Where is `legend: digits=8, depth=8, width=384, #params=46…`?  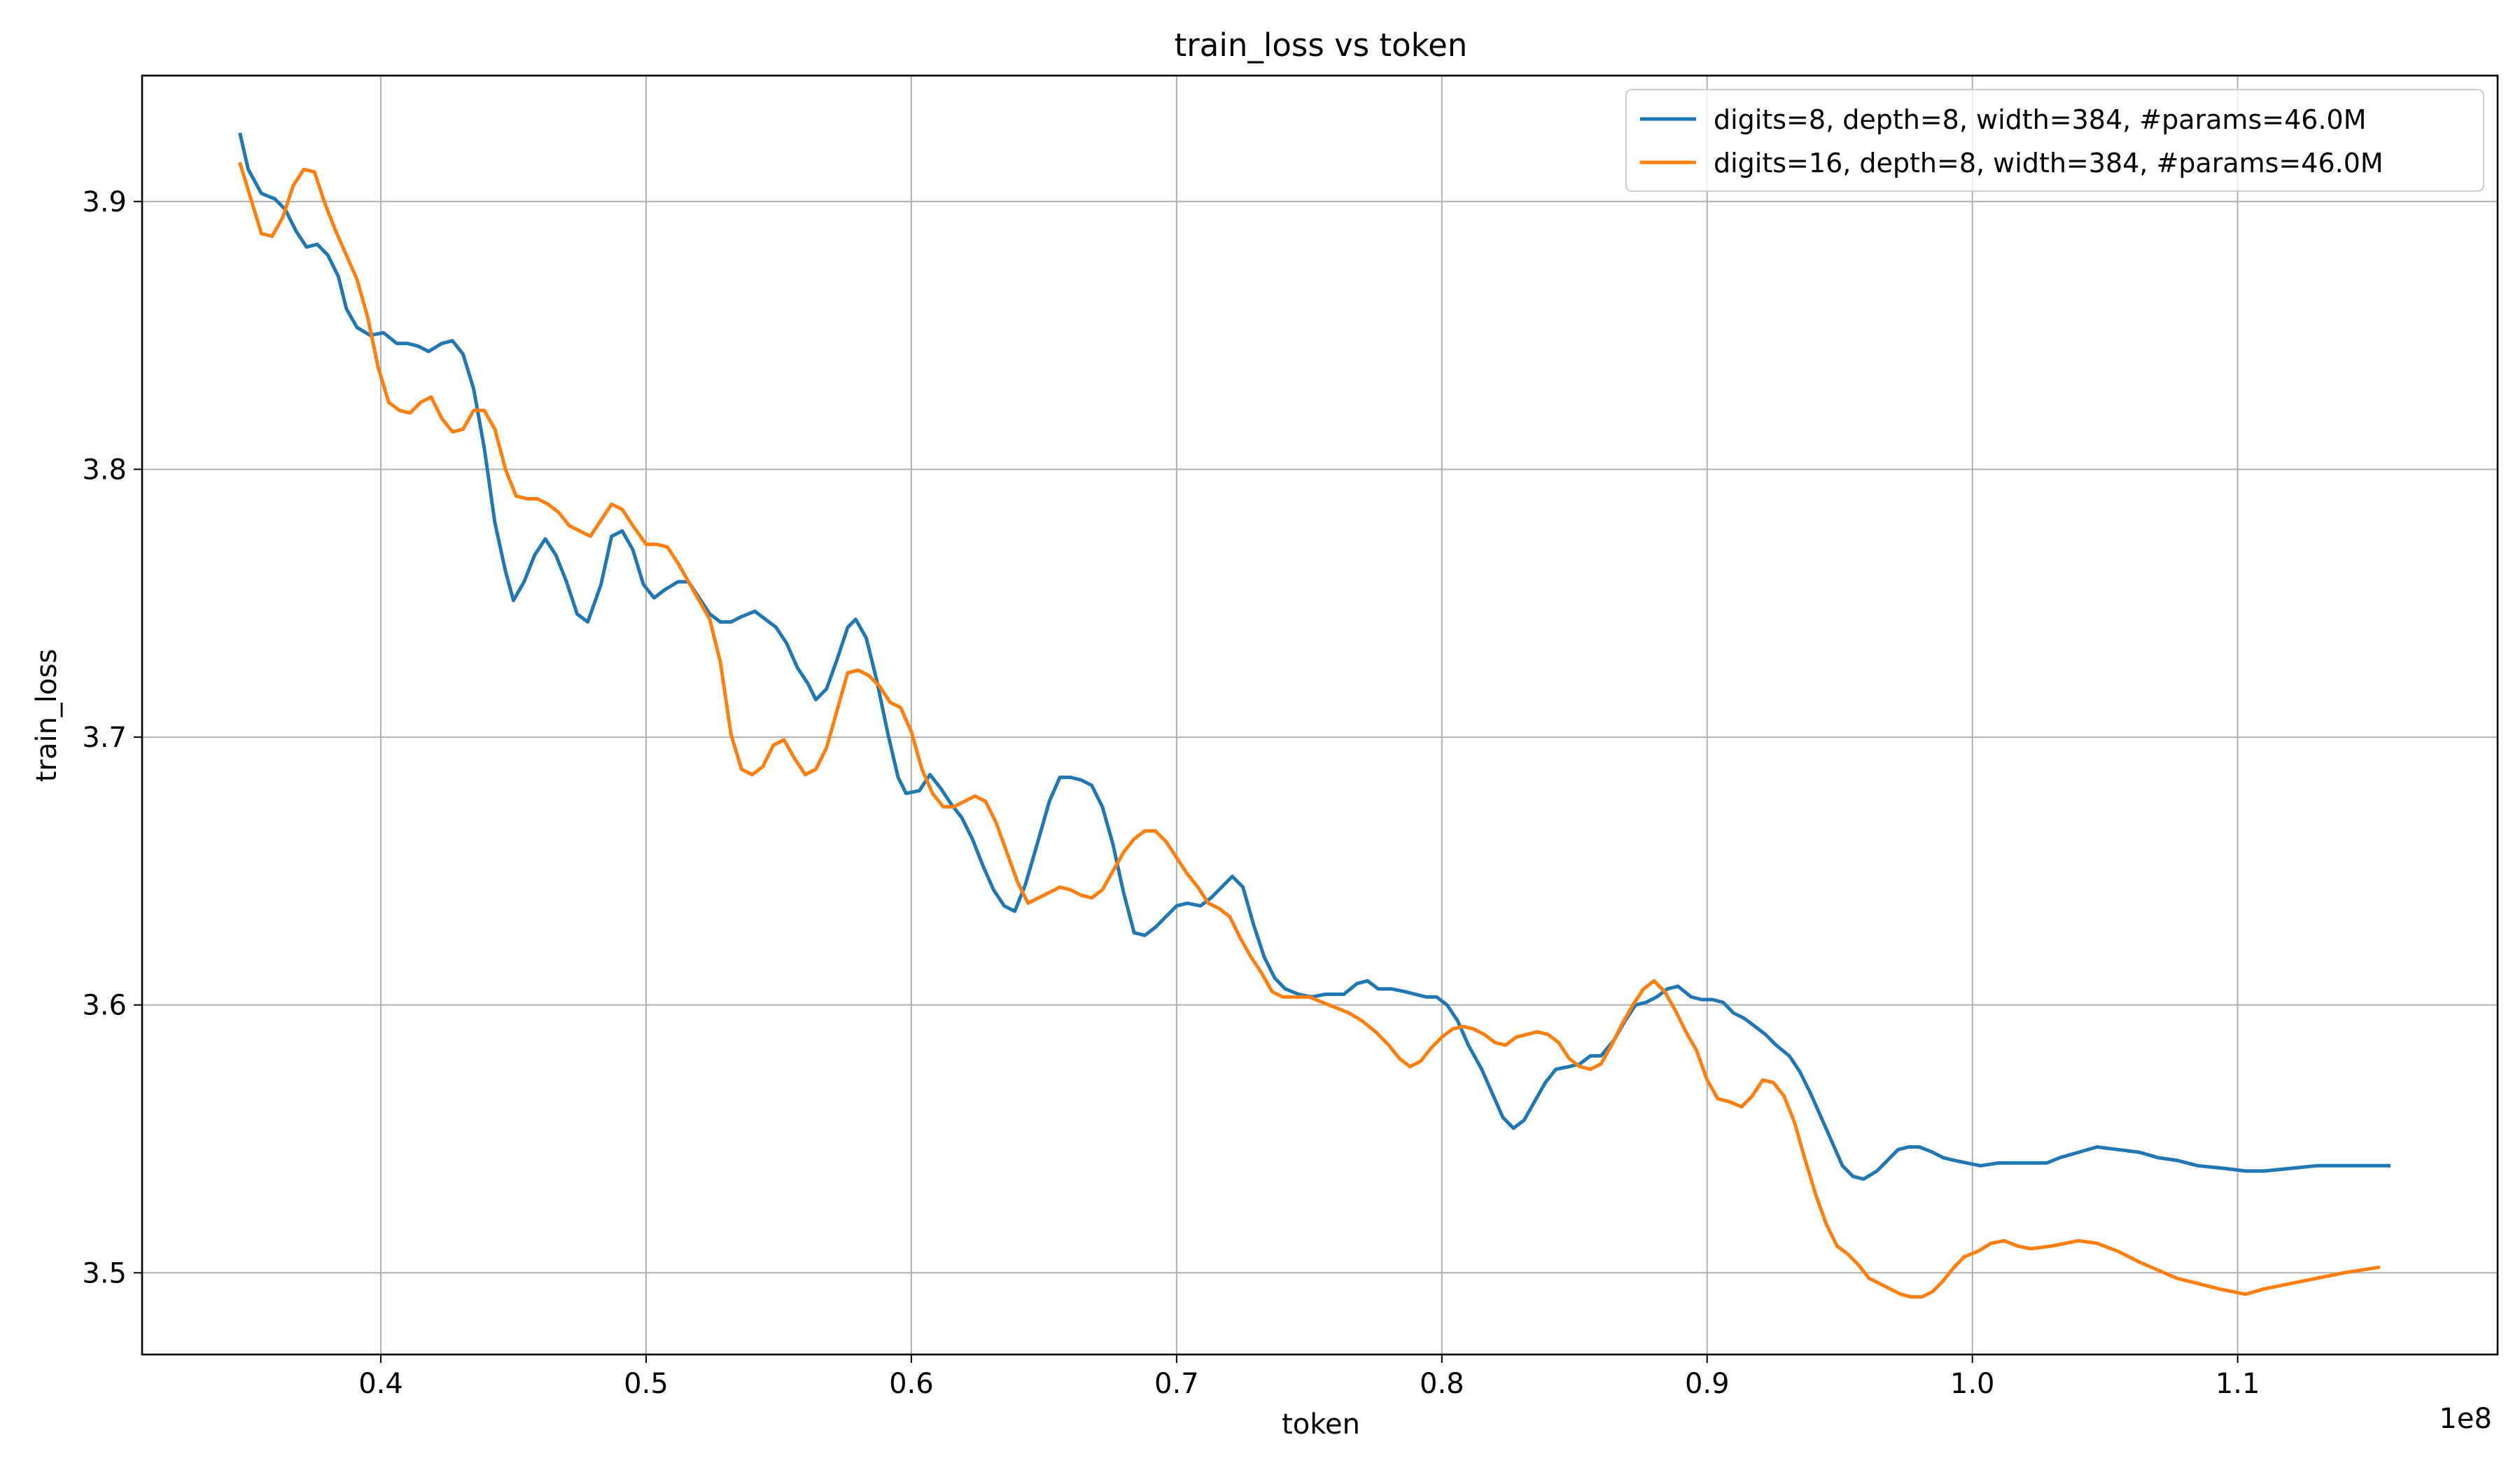
legend: digits=8, depth=8, width=384, #params=46… is located at coordinates (2054, 140).